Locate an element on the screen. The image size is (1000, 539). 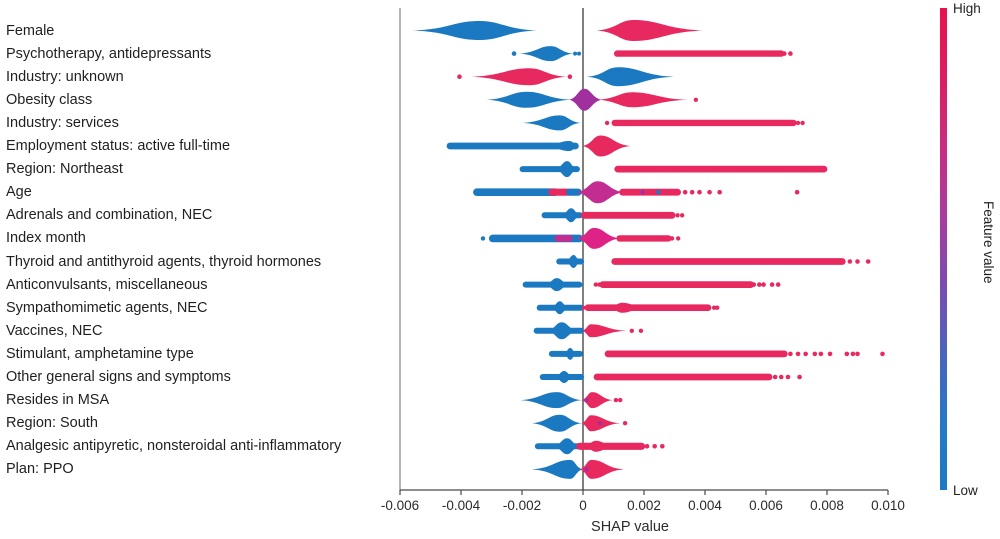
x-tick-label: 0.004 is located at coordinates (705, 505).